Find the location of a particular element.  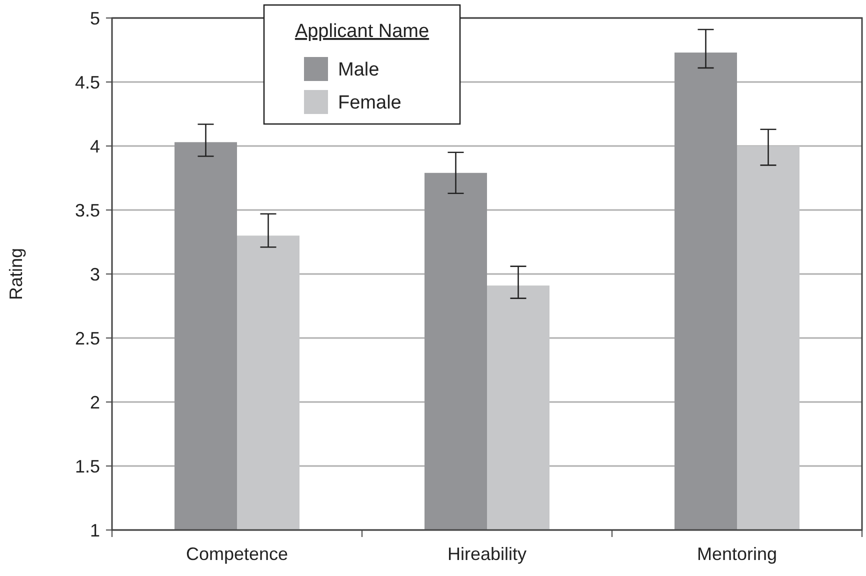

y-tick-label: 3 is located at coordinates (95, 274).